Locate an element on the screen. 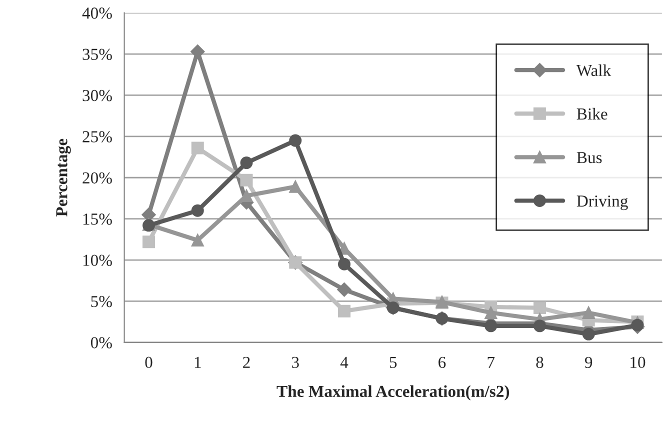 The width and height of the screenshot is (672, 428). x-tick-label: 7 is located at coordinates (491, 362).